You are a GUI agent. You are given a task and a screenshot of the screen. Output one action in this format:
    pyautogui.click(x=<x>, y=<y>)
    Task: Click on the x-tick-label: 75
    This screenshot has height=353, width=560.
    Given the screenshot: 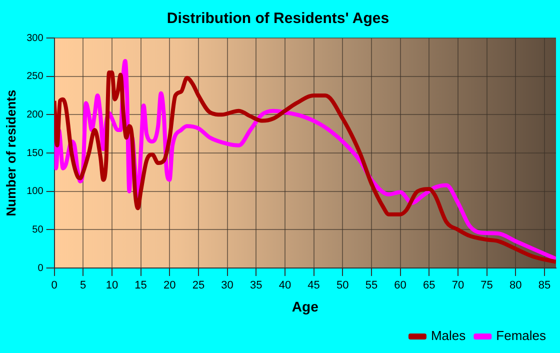 What is the action you would take?
    pyautogui.click(x=486, y=286)
    